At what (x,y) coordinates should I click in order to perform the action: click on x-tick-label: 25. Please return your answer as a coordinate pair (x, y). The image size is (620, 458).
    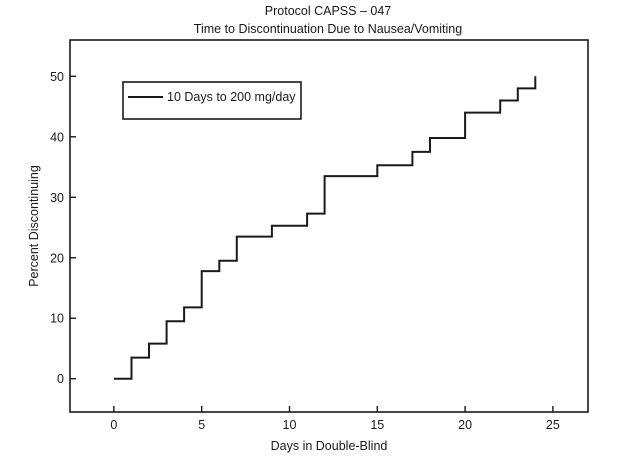
    Looking at the image, I should click on (553, 425).